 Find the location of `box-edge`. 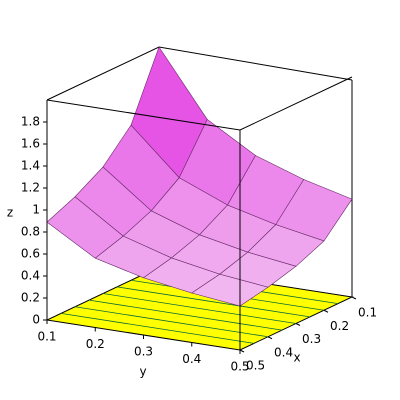

box-edge is located at coordinates (199, 73).